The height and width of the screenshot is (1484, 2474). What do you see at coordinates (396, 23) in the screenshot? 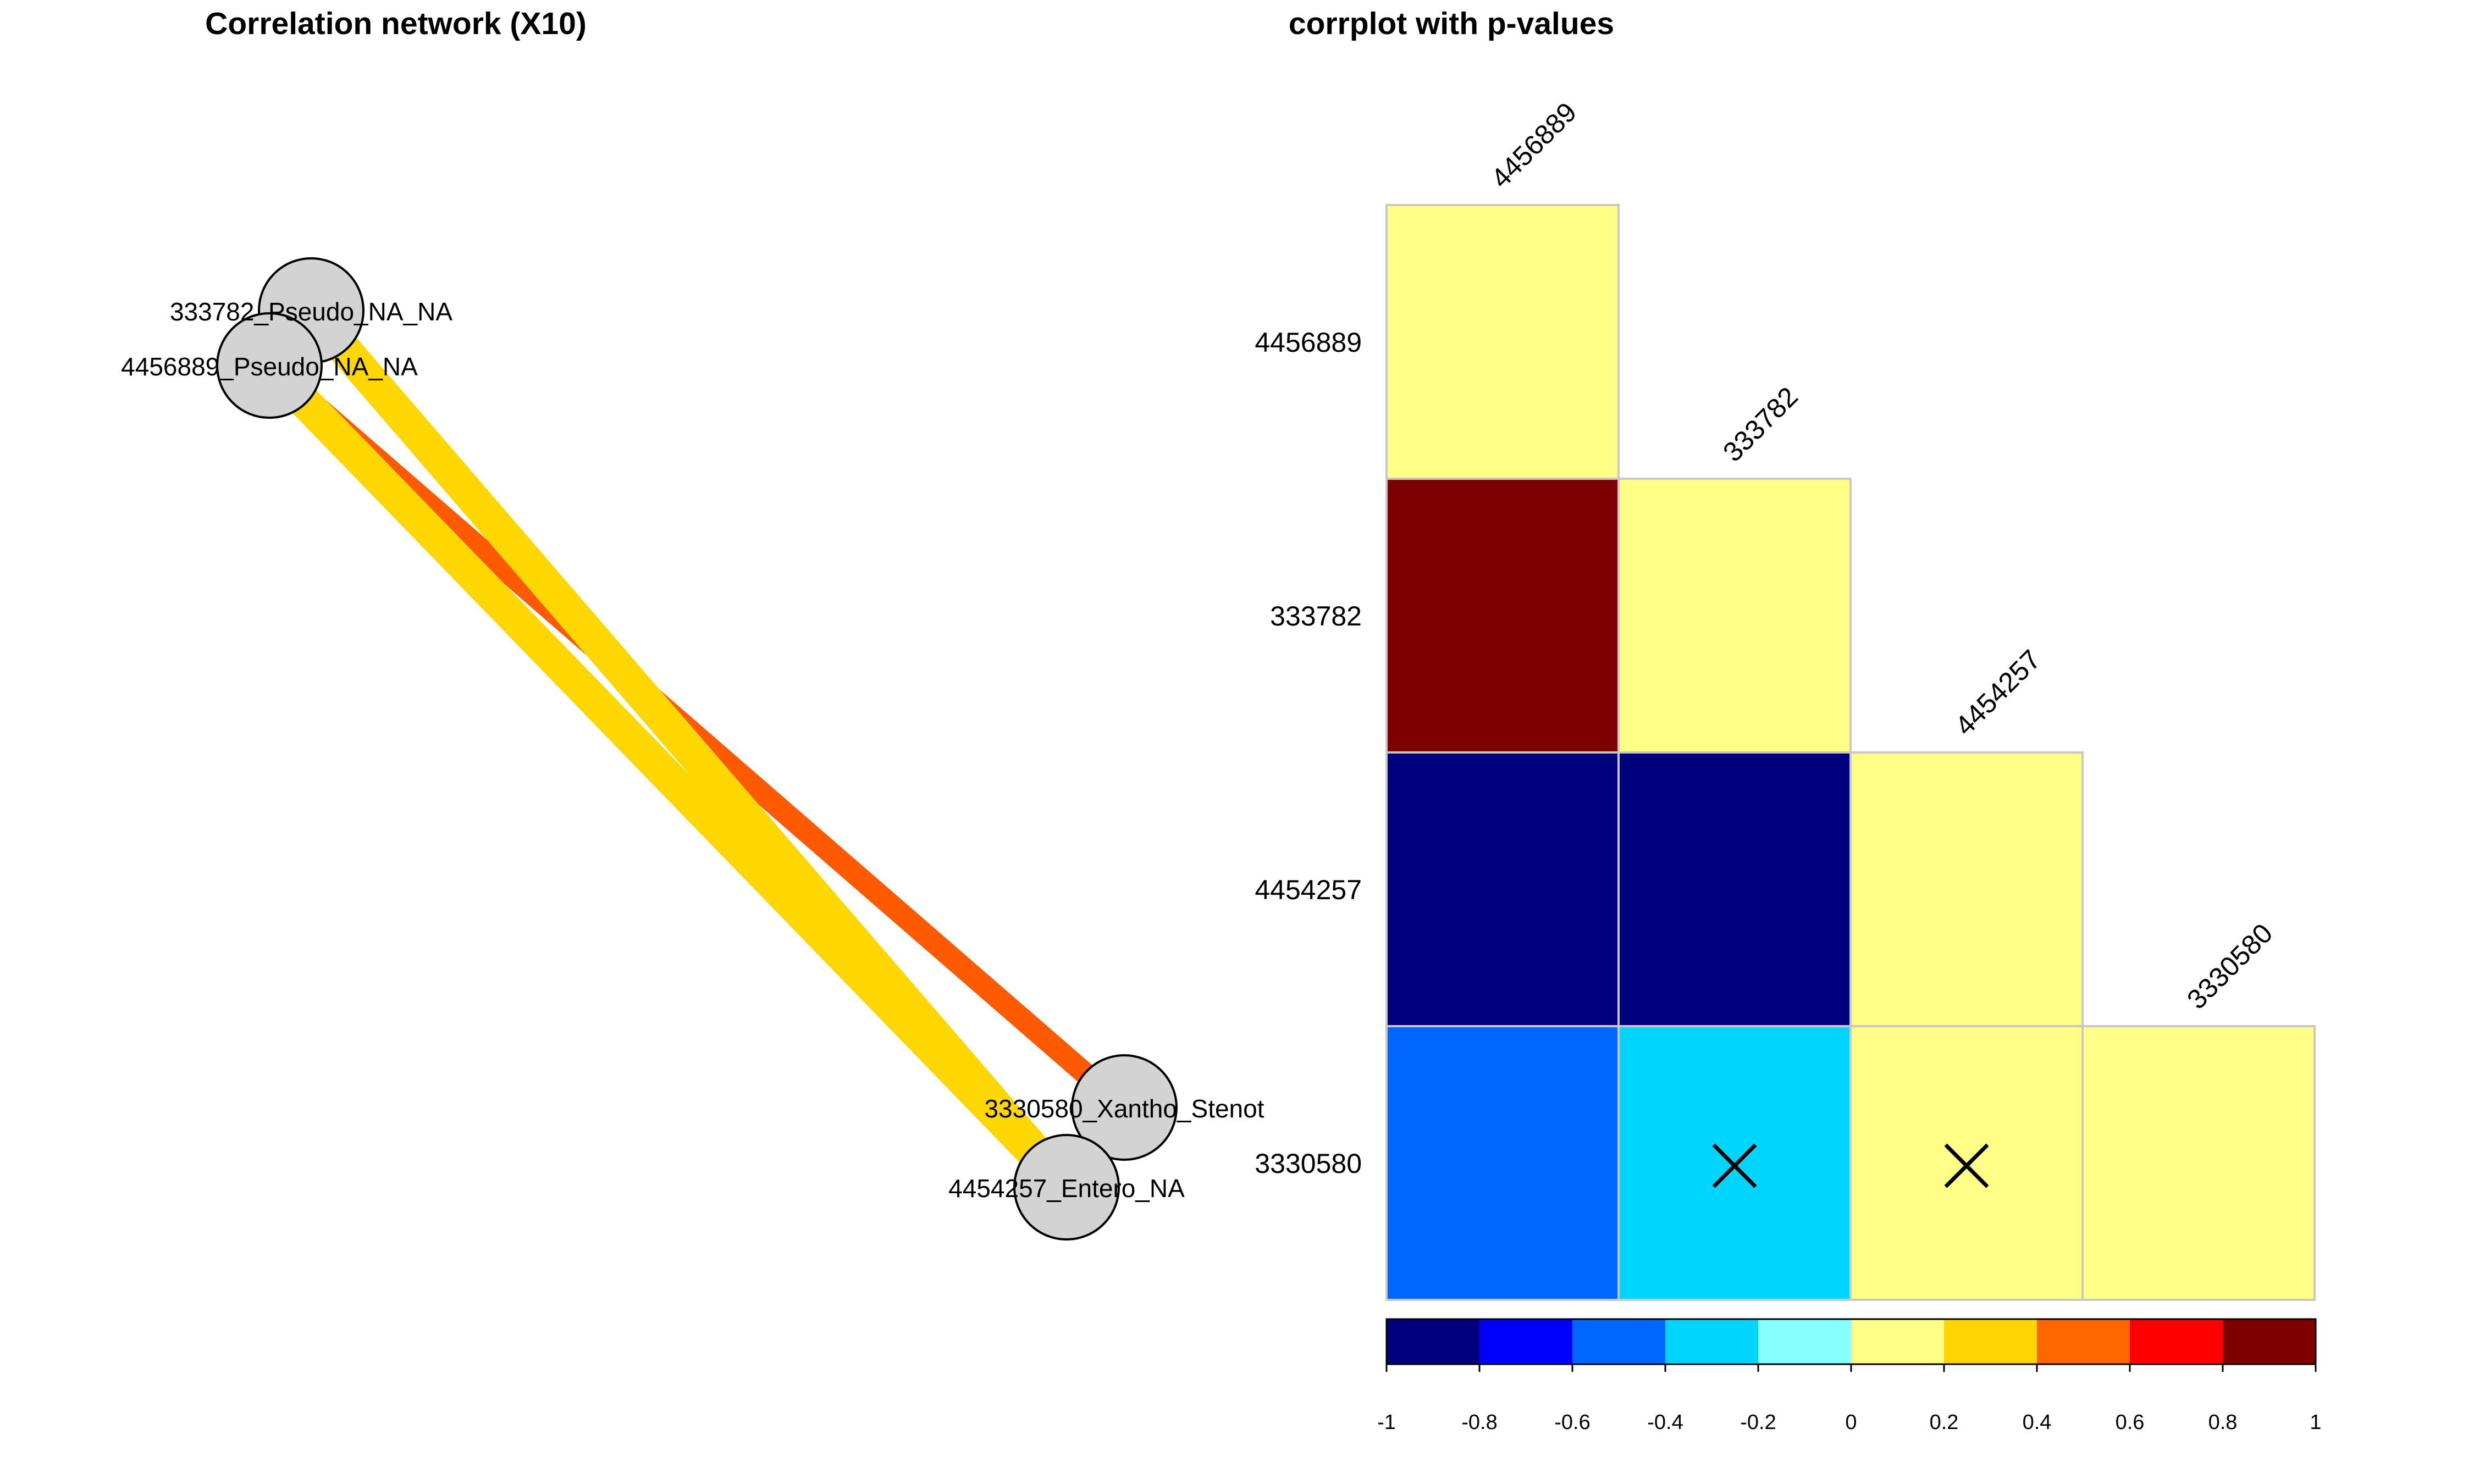
I see `network-title: Correlation network (X10)` at bounding box center [396, 23].